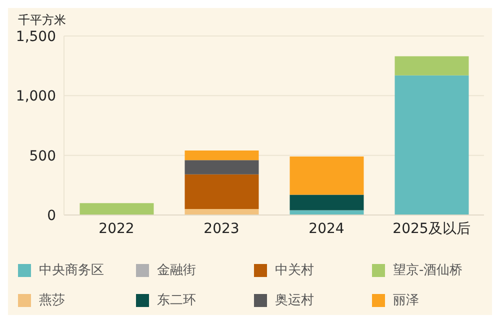 This screenshot has width=500, height=323. What do you see at coordinates (51, 216) in the screenshot?
I see `y-tick-label: 0` at bounding box center [51, 216].